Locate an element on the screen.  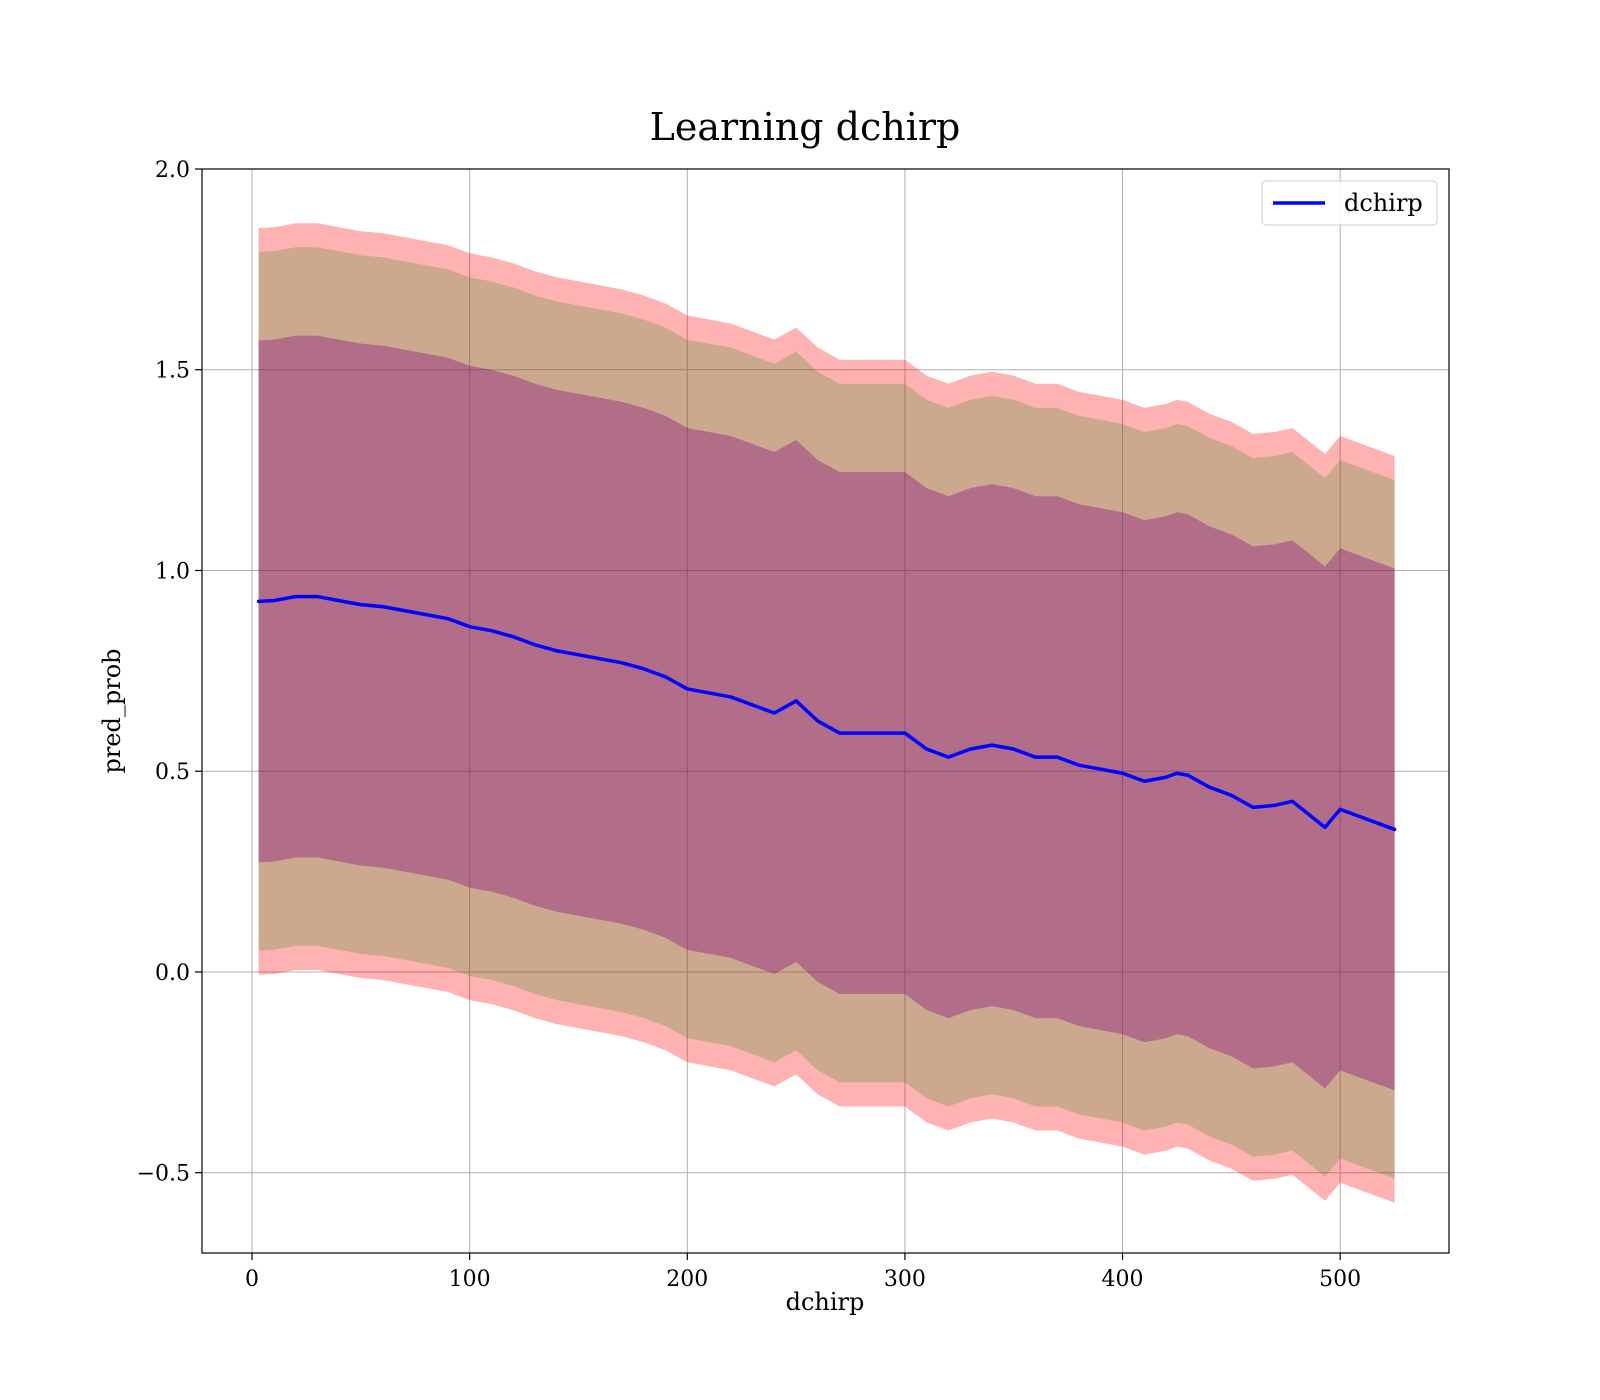
y-tick-label: −0.5 is located at coordinates (163, 1174).